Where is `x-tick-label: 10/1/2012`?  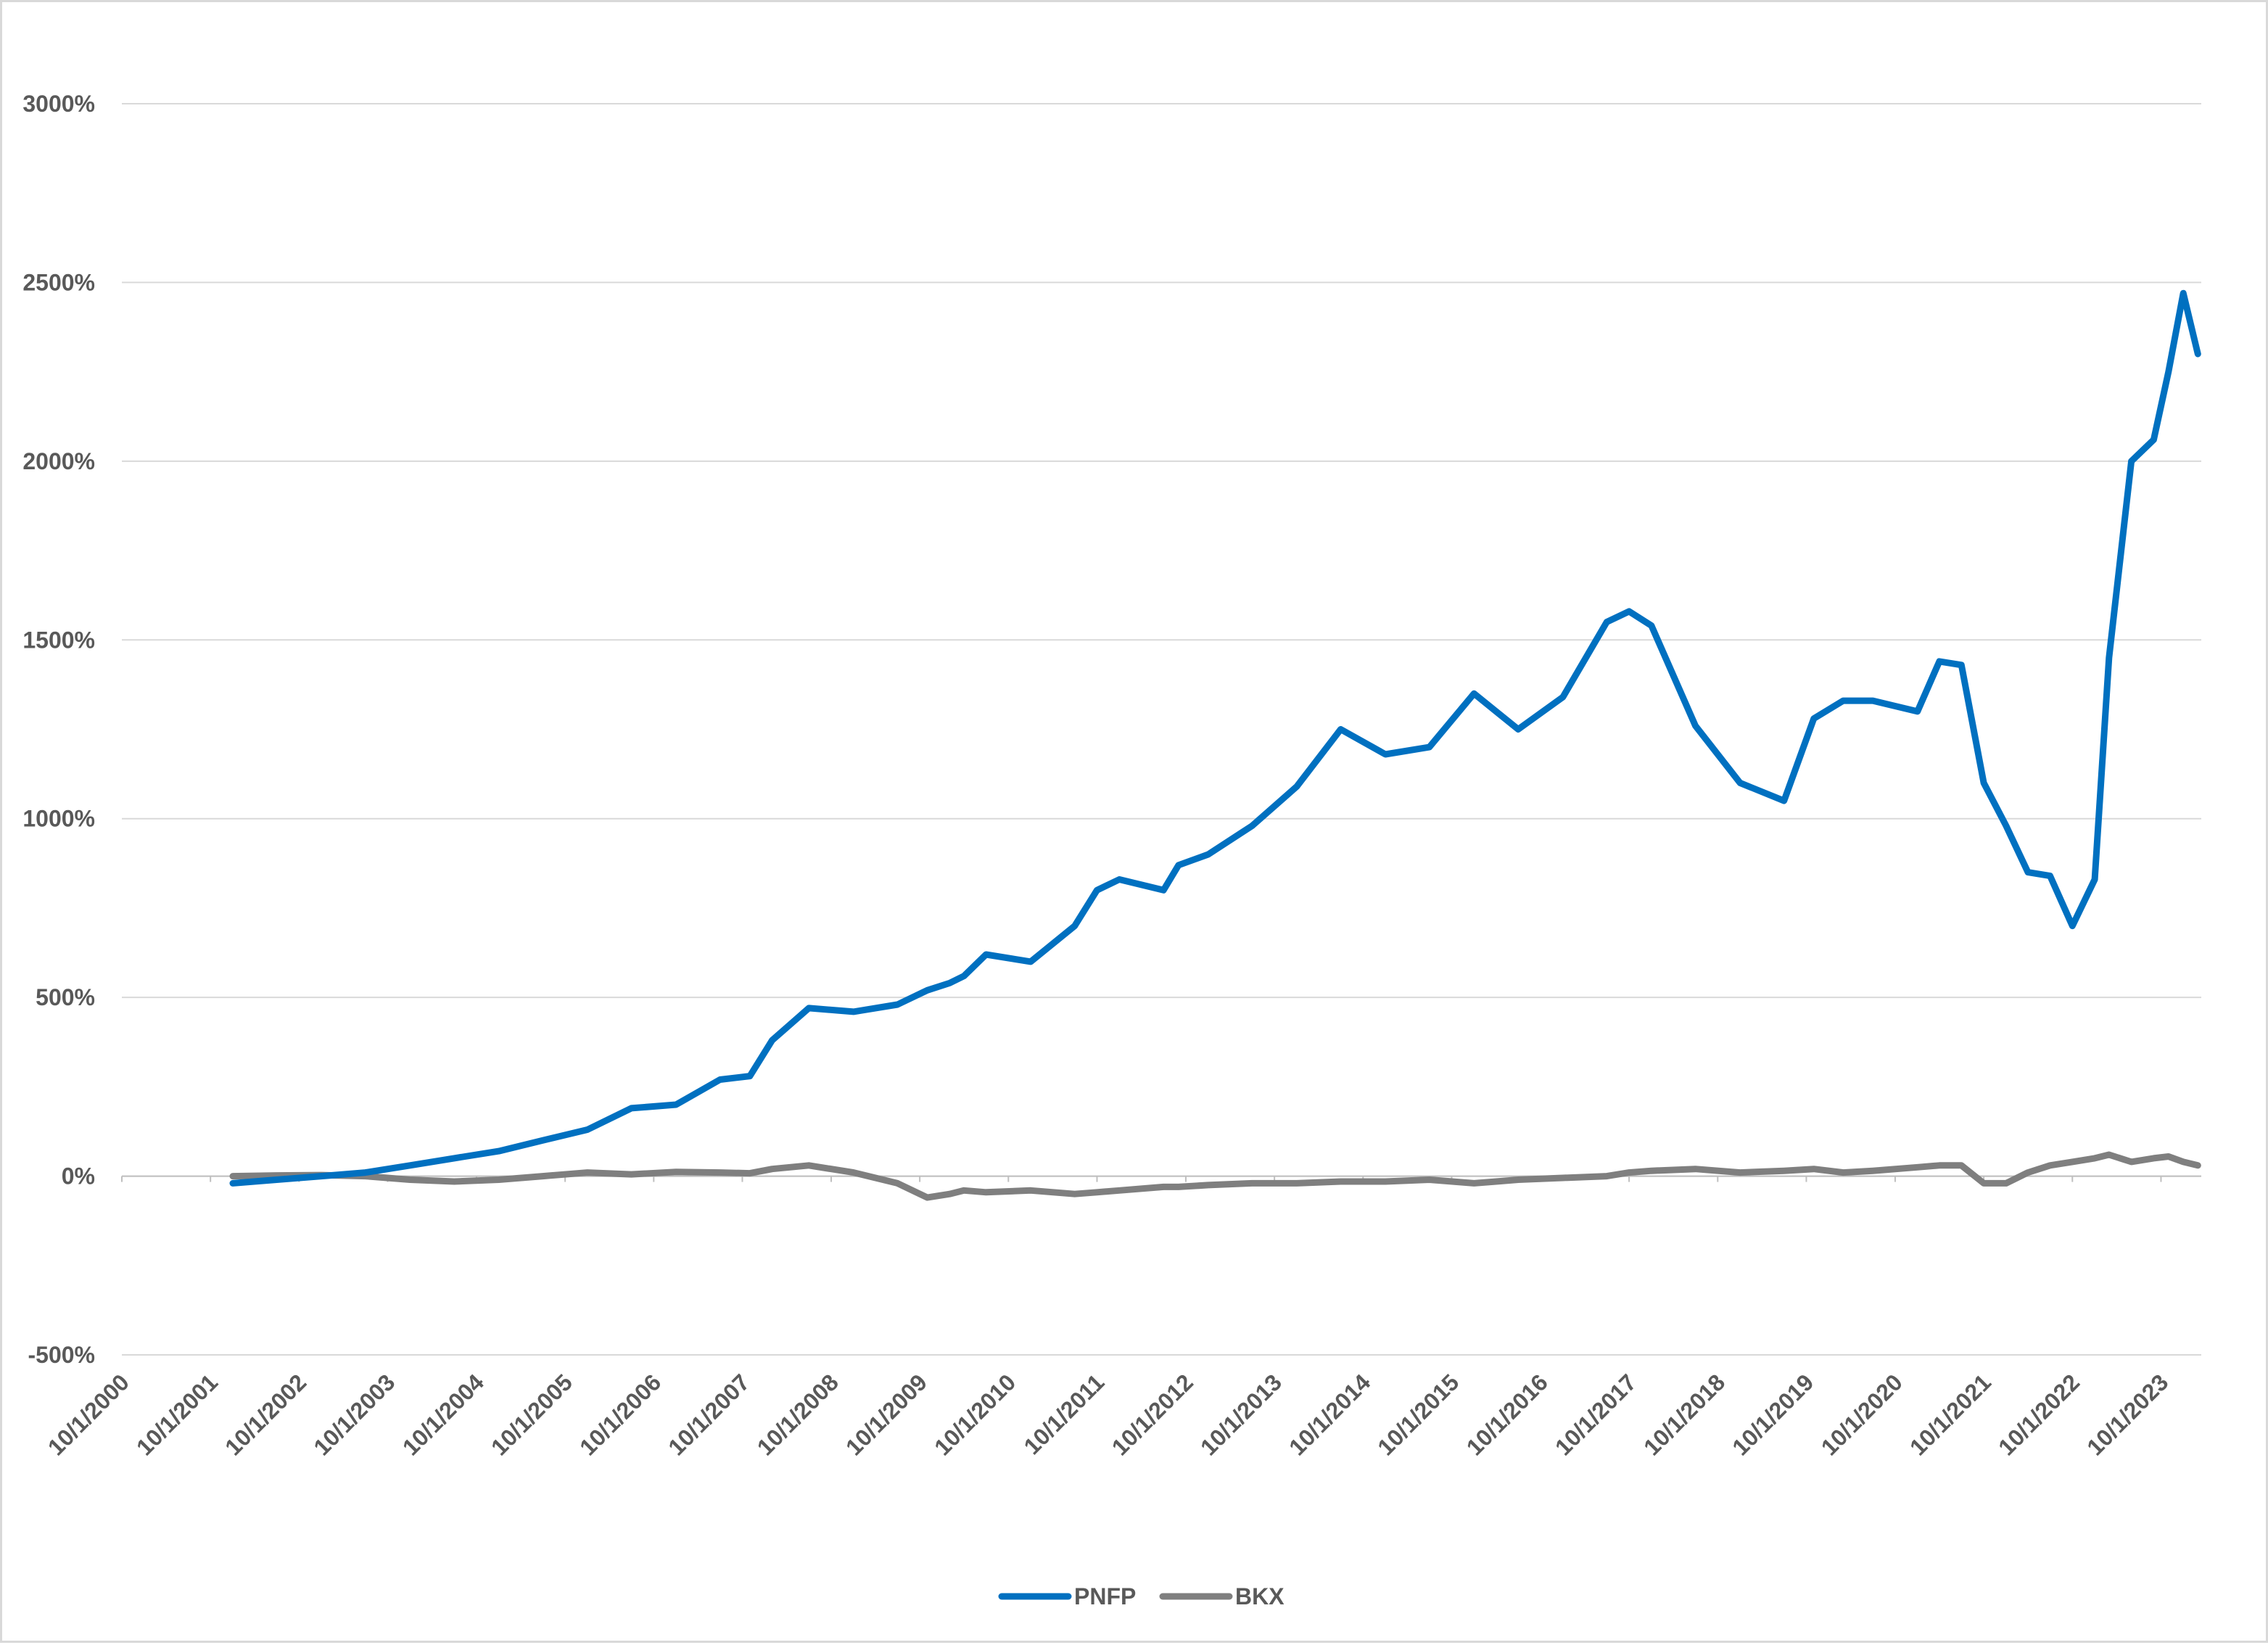 x-tick-label: 10/1/2012 is located at coordinates (1152, 1414).